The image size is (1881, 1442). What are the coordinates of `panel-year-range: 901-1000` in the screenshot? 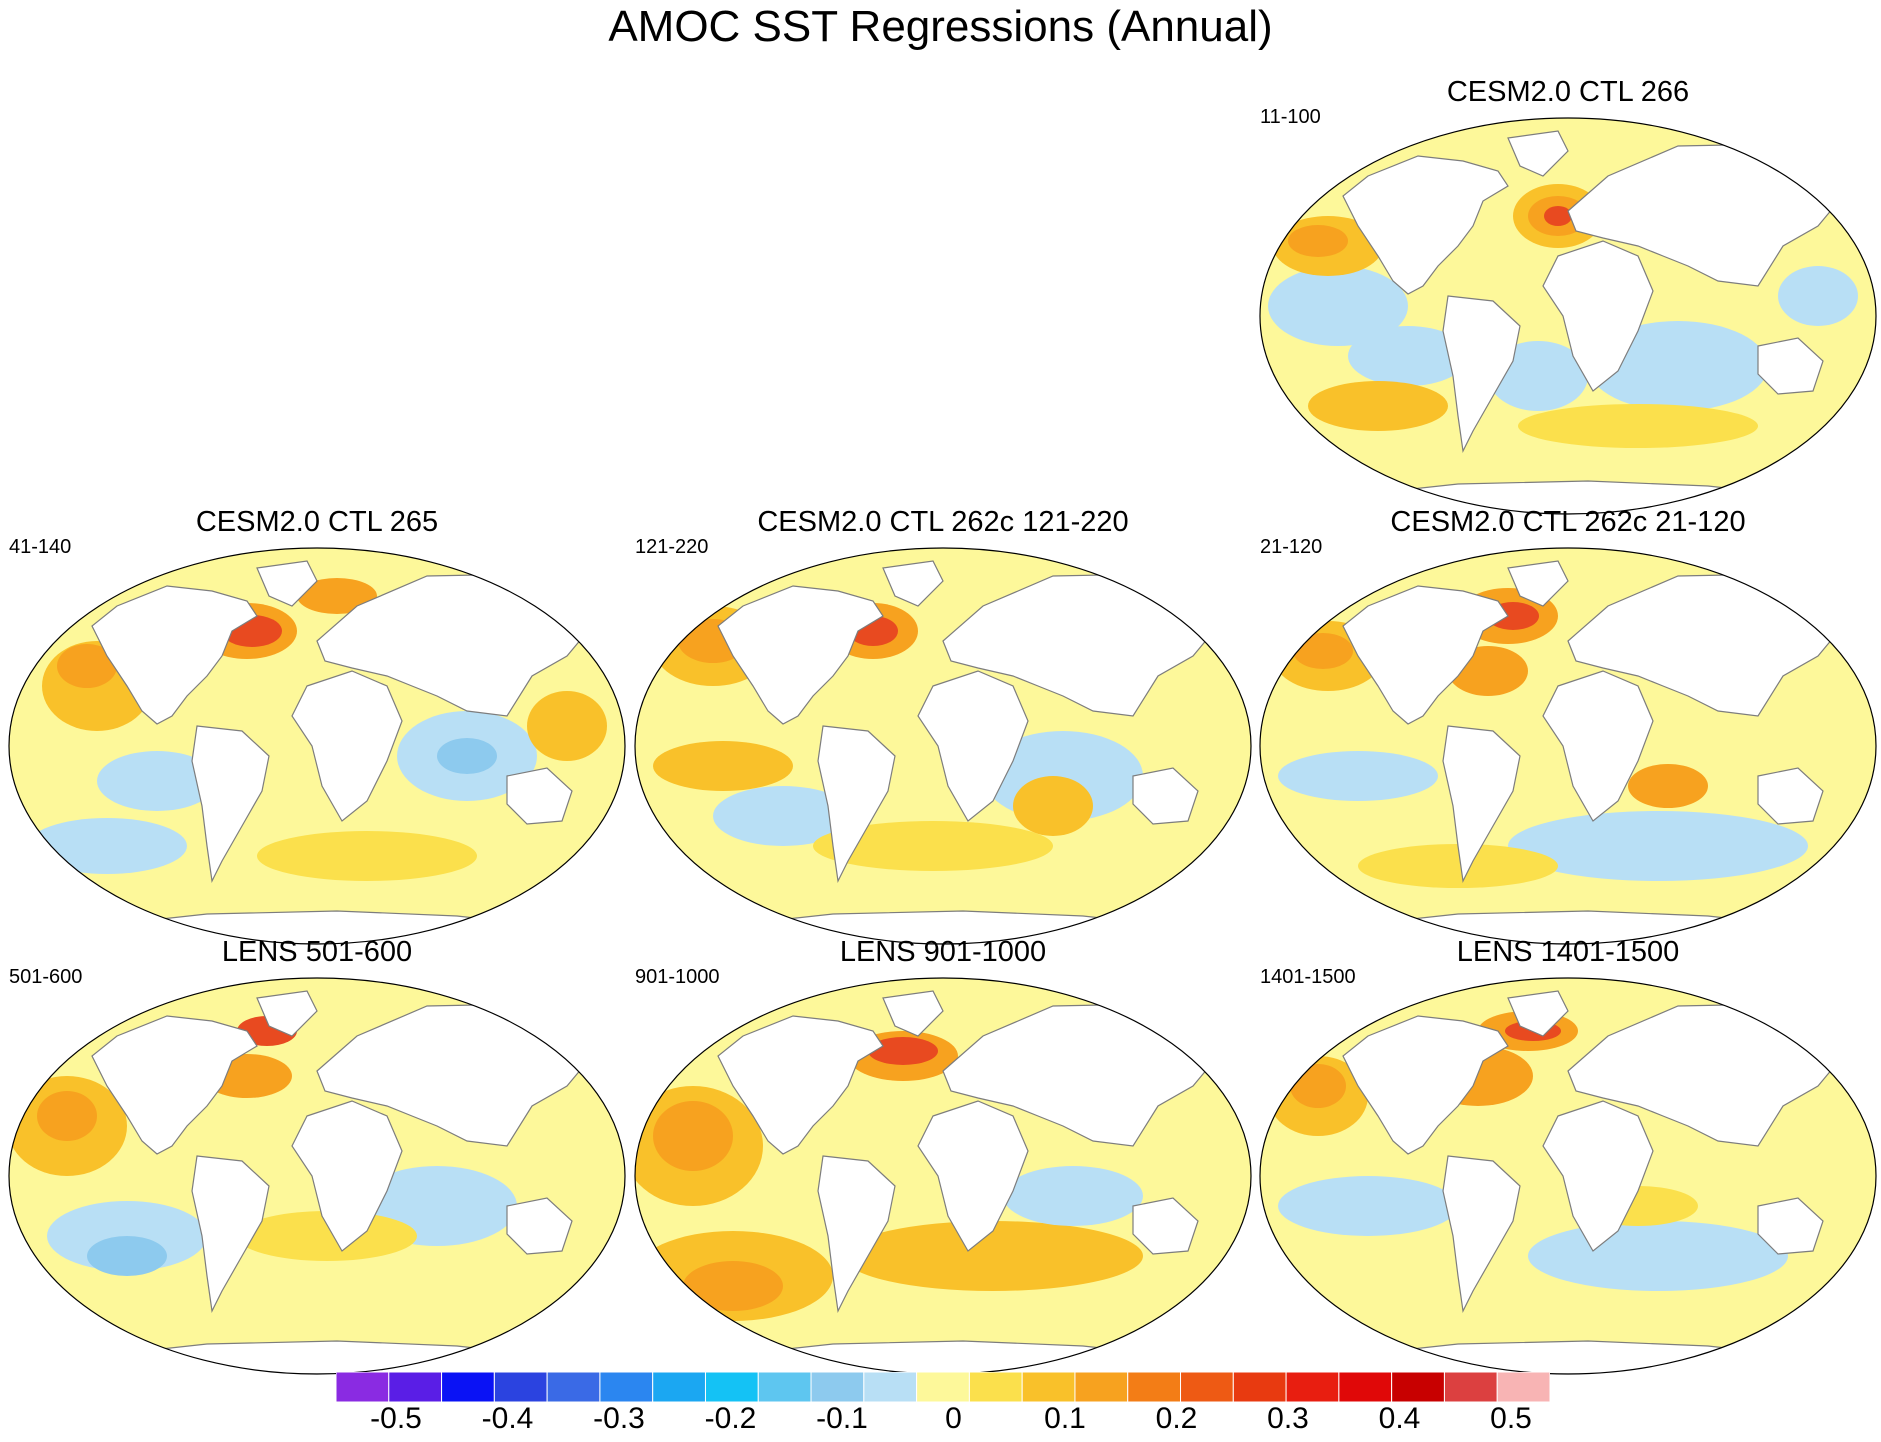 It's located at (677, 977).